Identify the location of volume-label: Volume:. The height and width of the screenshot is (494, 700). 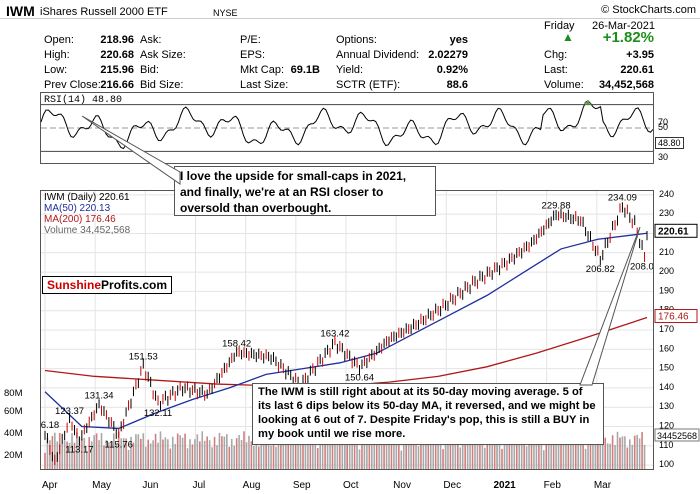
(564, 85).